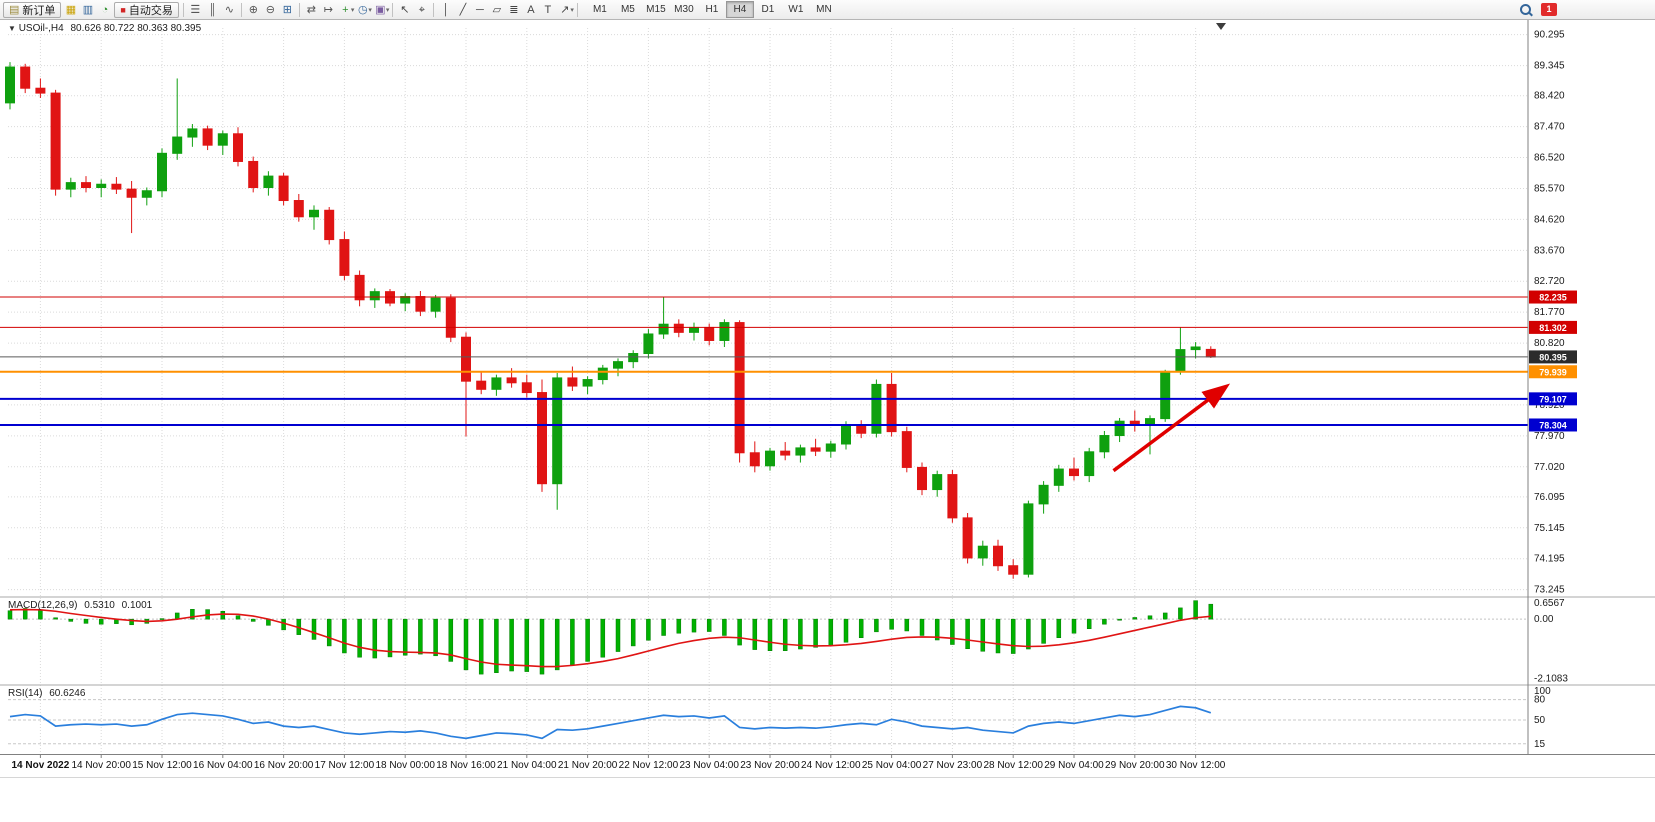  What do you see at coordinates (565, 9) in the screenshot?
I see `arrows-icon: ↗` at bounding box center [565, 9].